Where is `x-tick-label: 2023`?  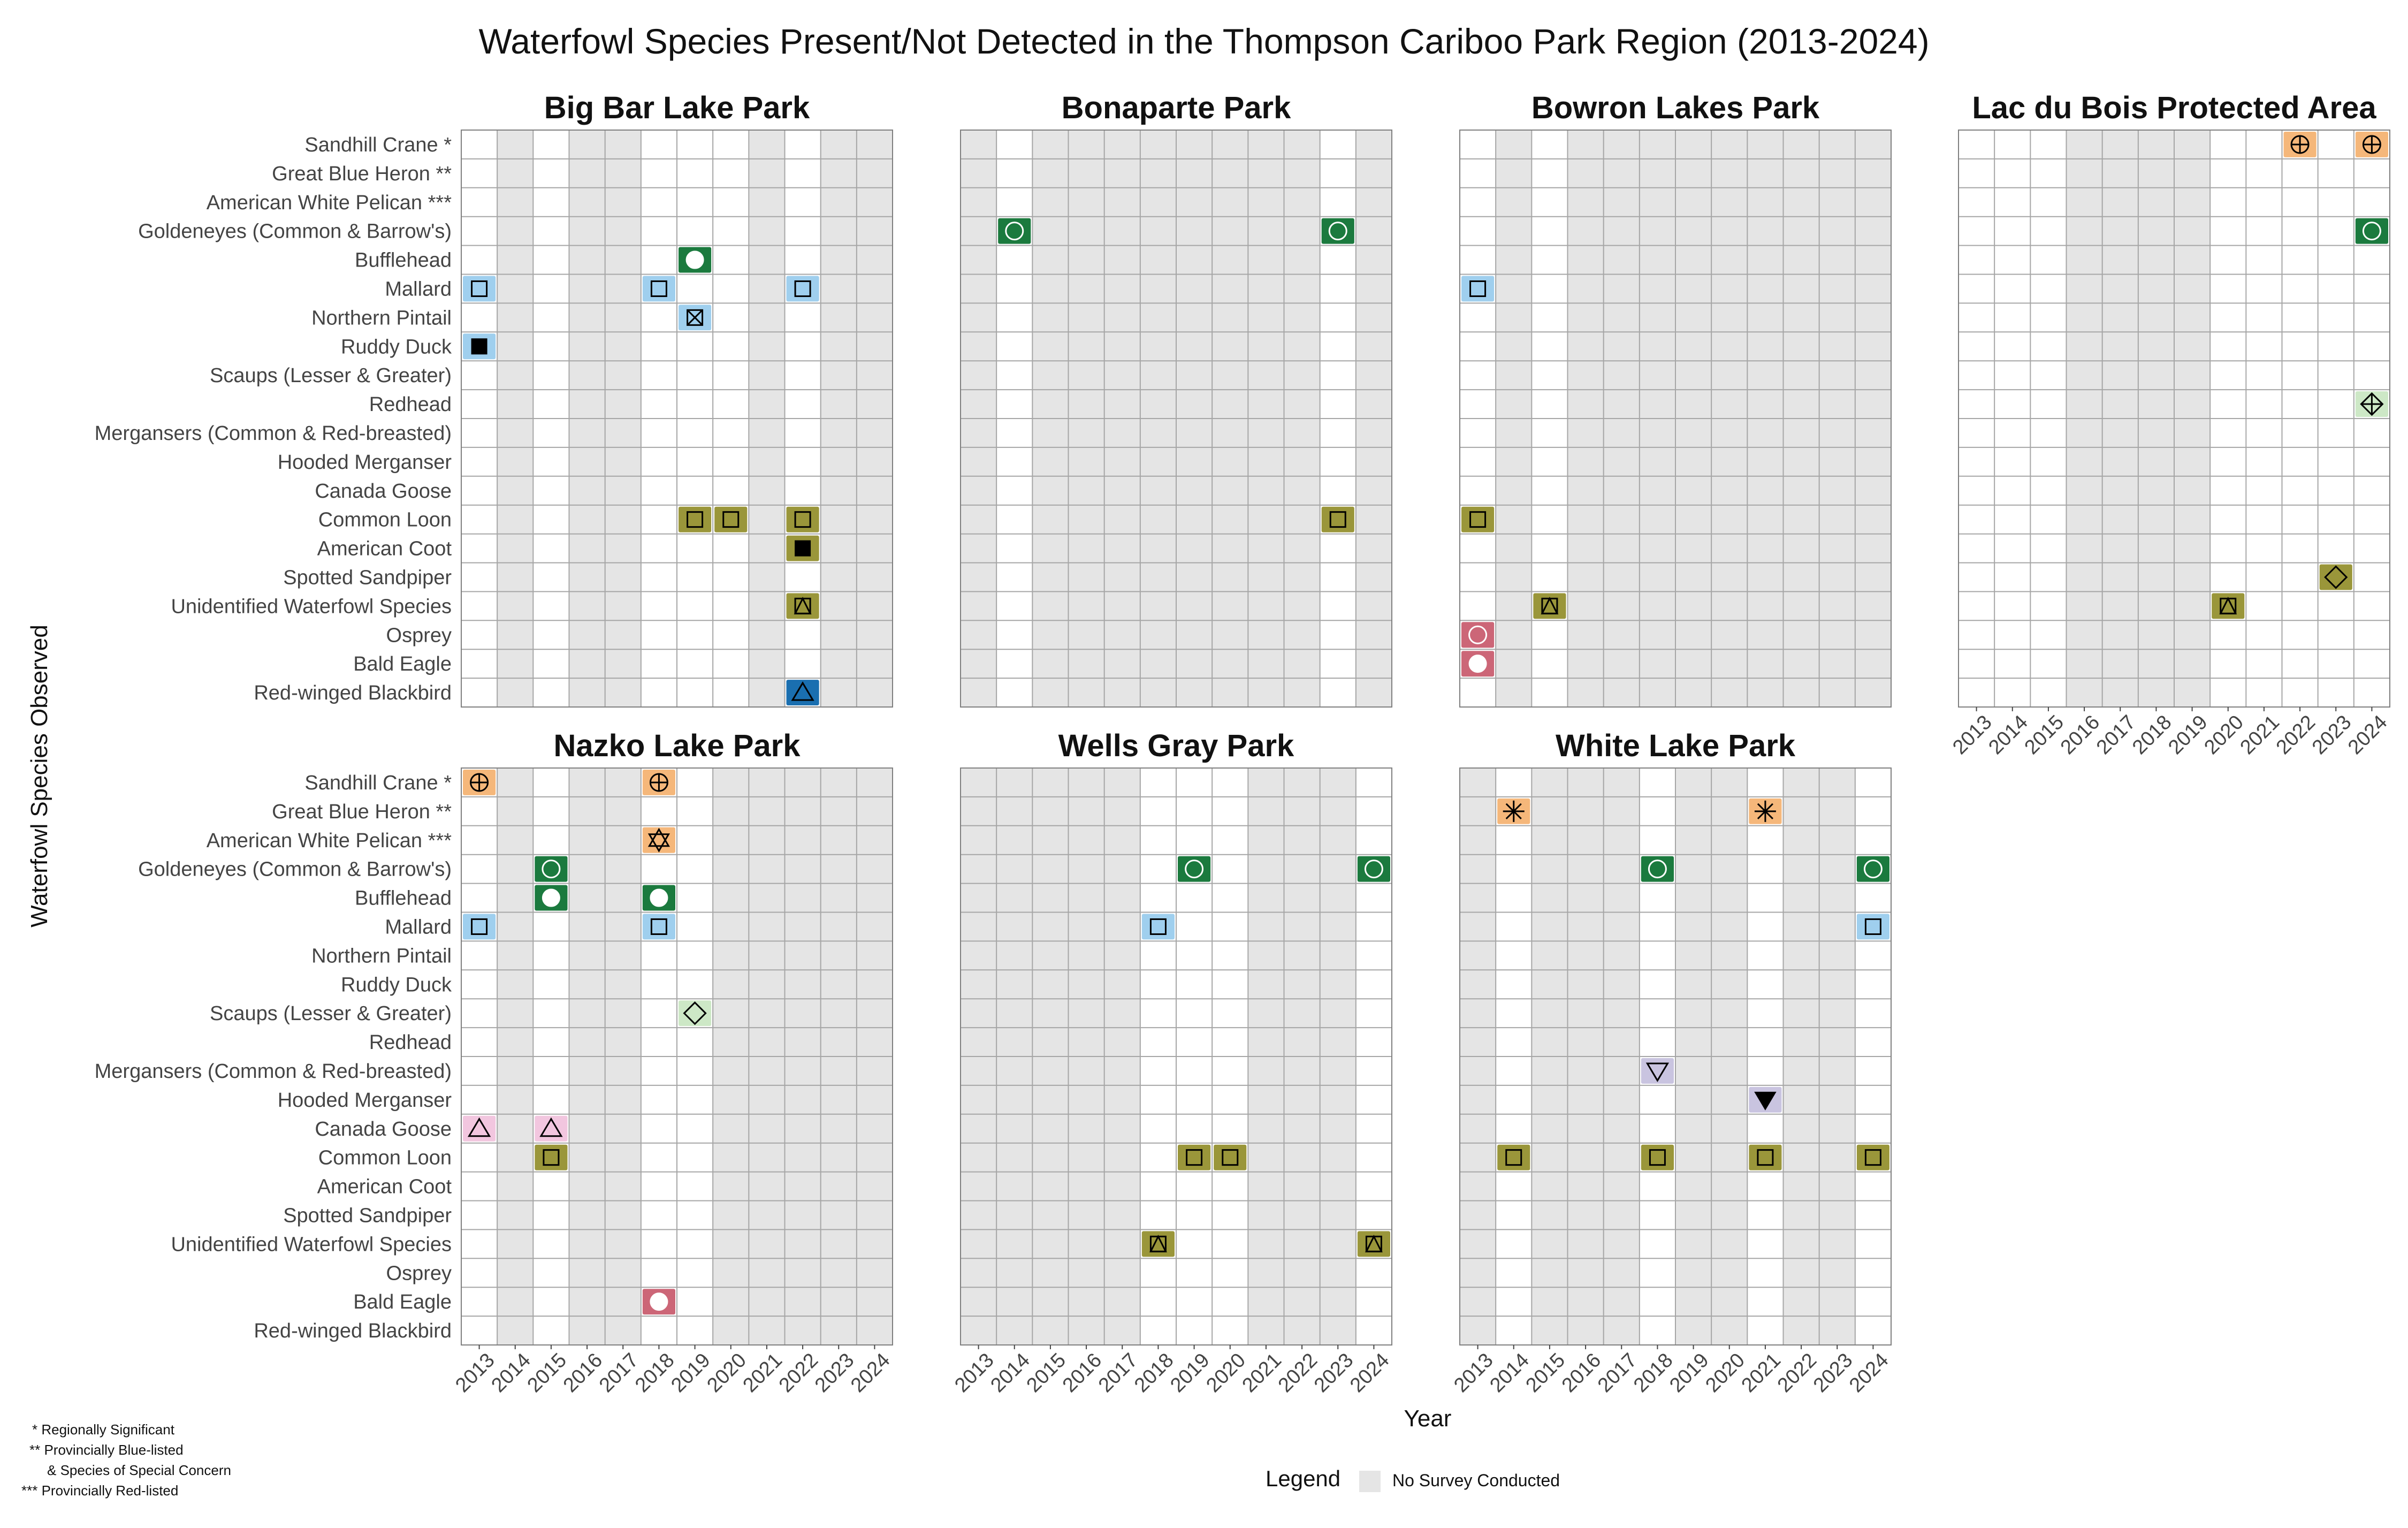 x-tick-label: 2023 is located at coordinates (1833, 1372).